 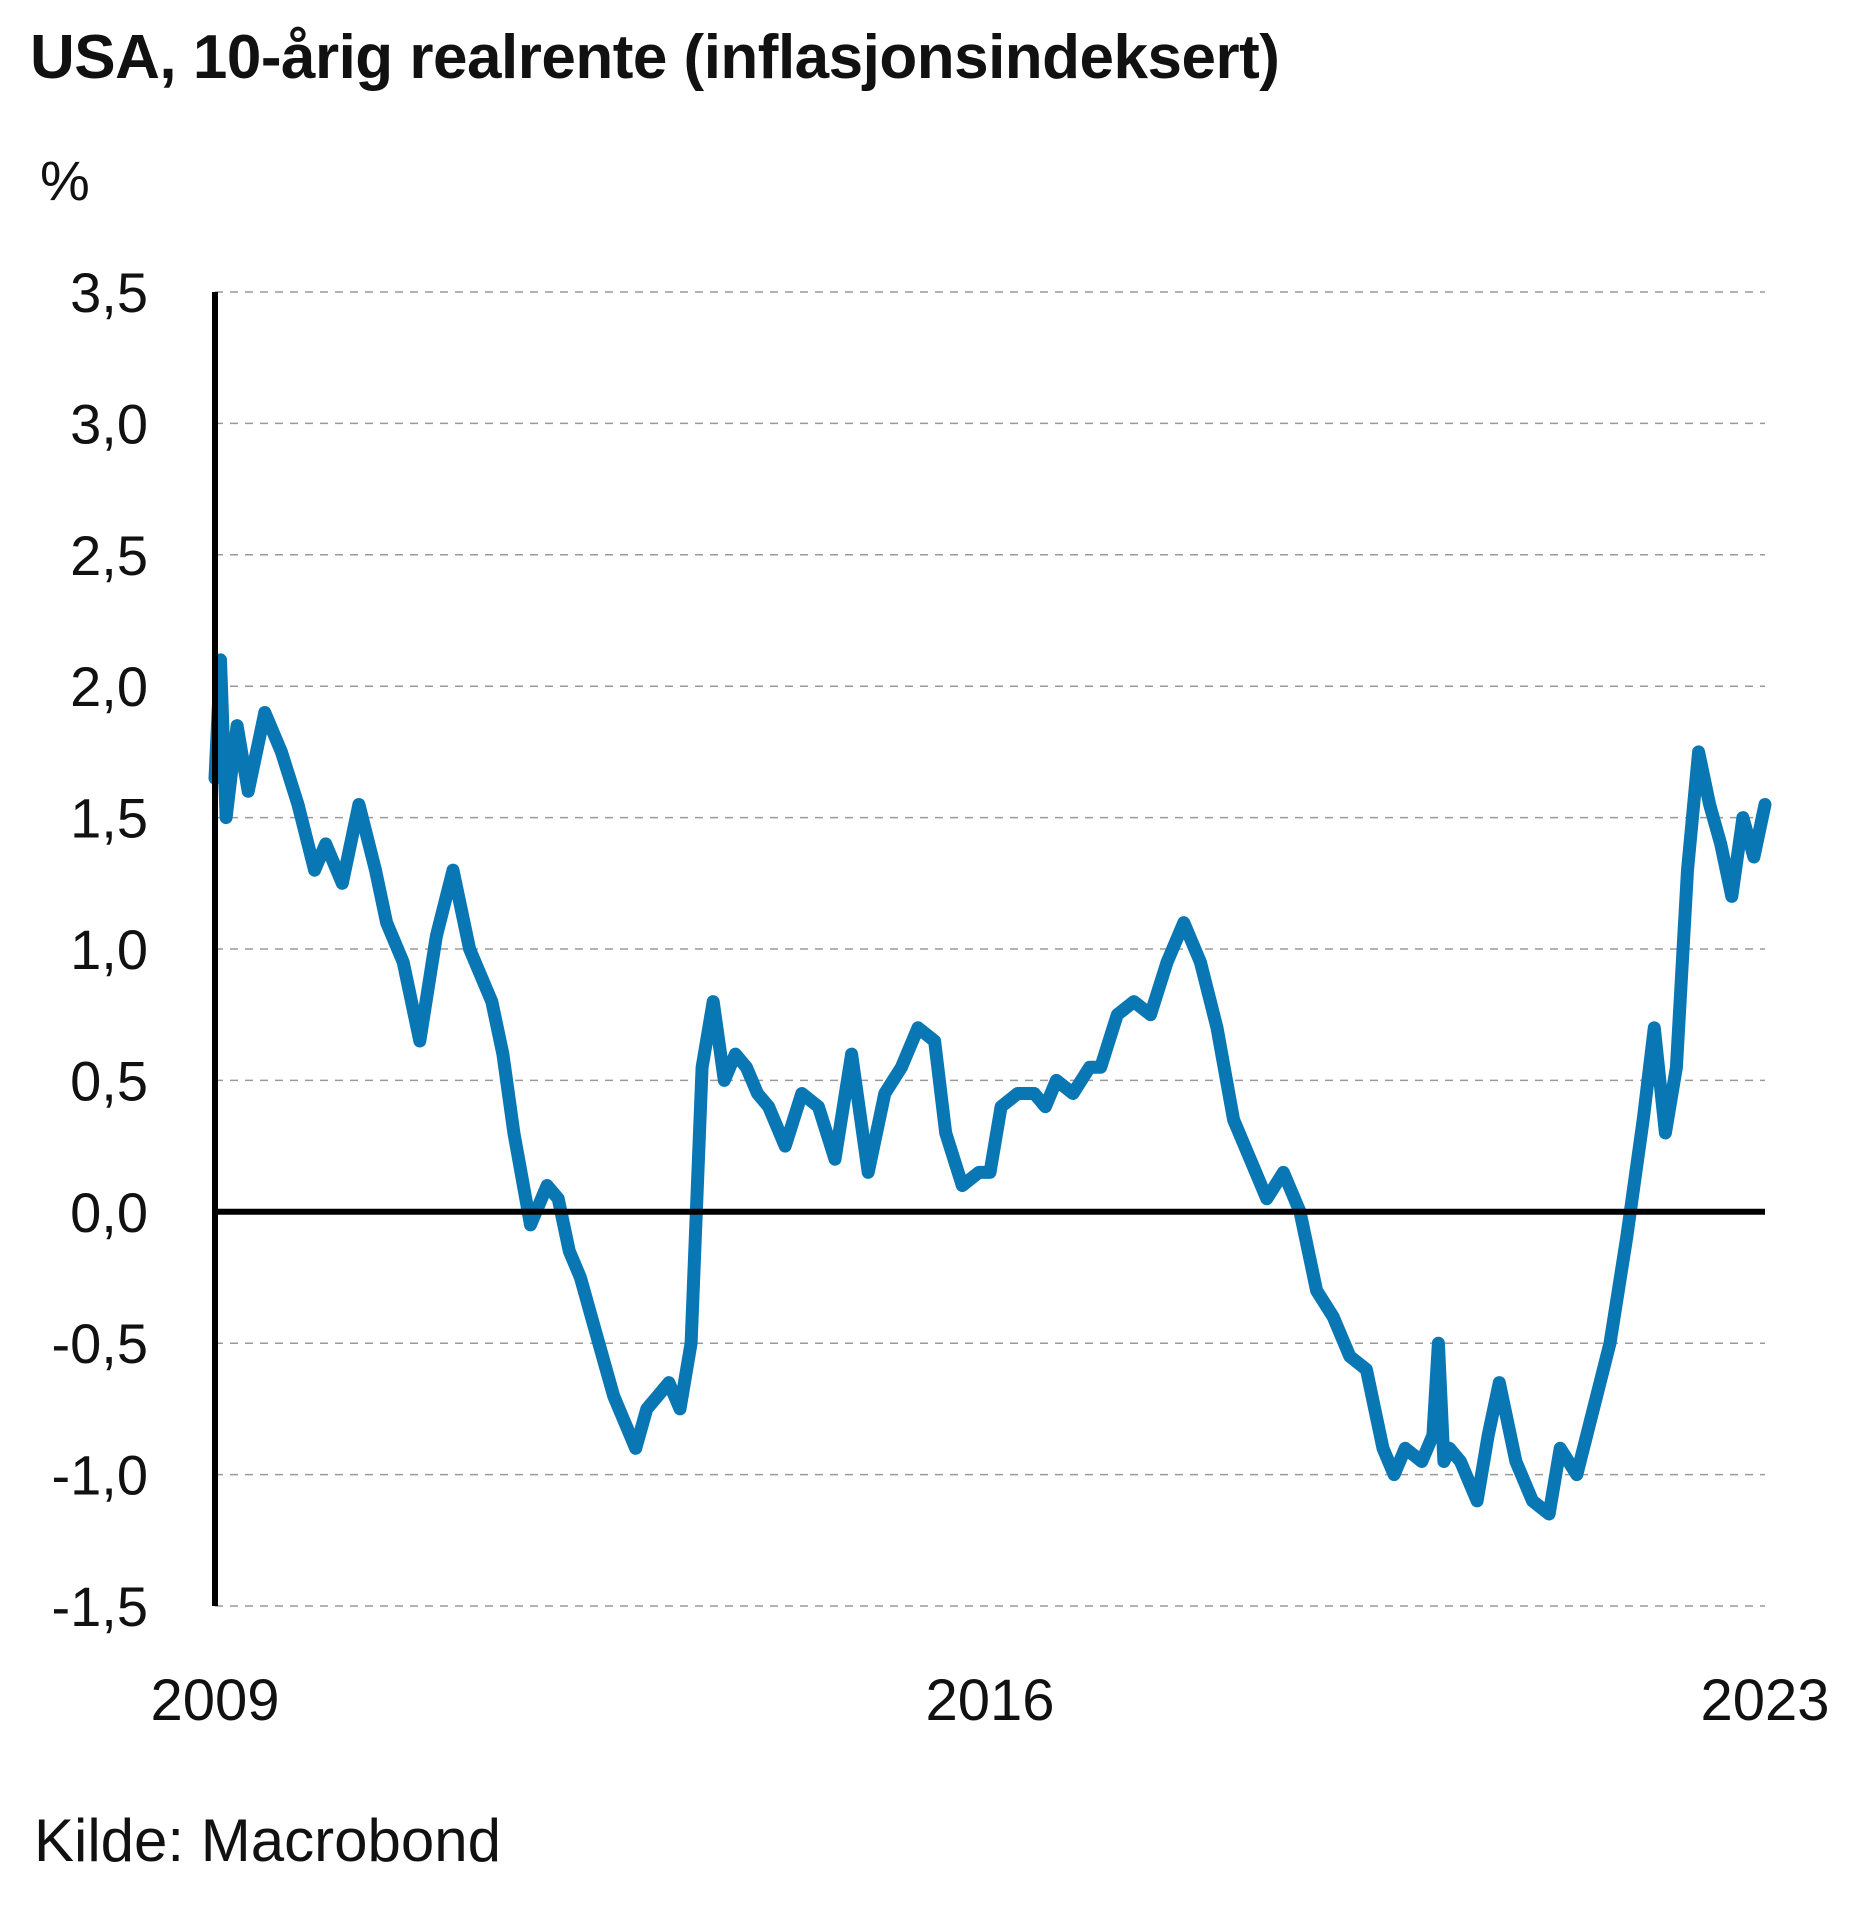 I want to click on y-tick-label: 1,5, so click(x=109, y=818).